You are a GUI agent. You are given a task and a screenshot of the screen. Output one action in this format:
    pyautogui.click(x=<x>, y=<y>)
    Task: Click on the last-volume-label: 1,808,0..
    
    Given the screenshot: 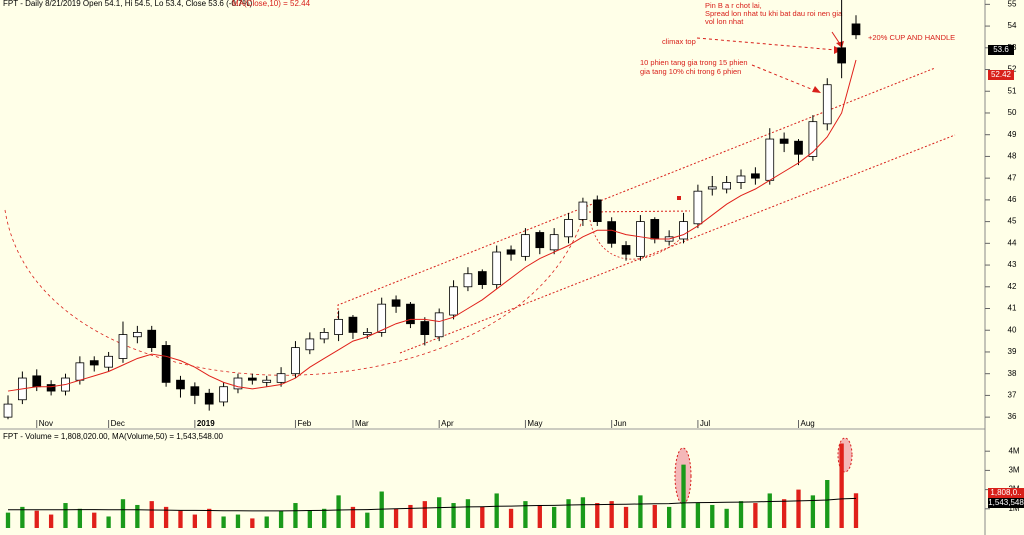 What is the action you would take?
    pyautogui.click(x=1005, y=492)
    